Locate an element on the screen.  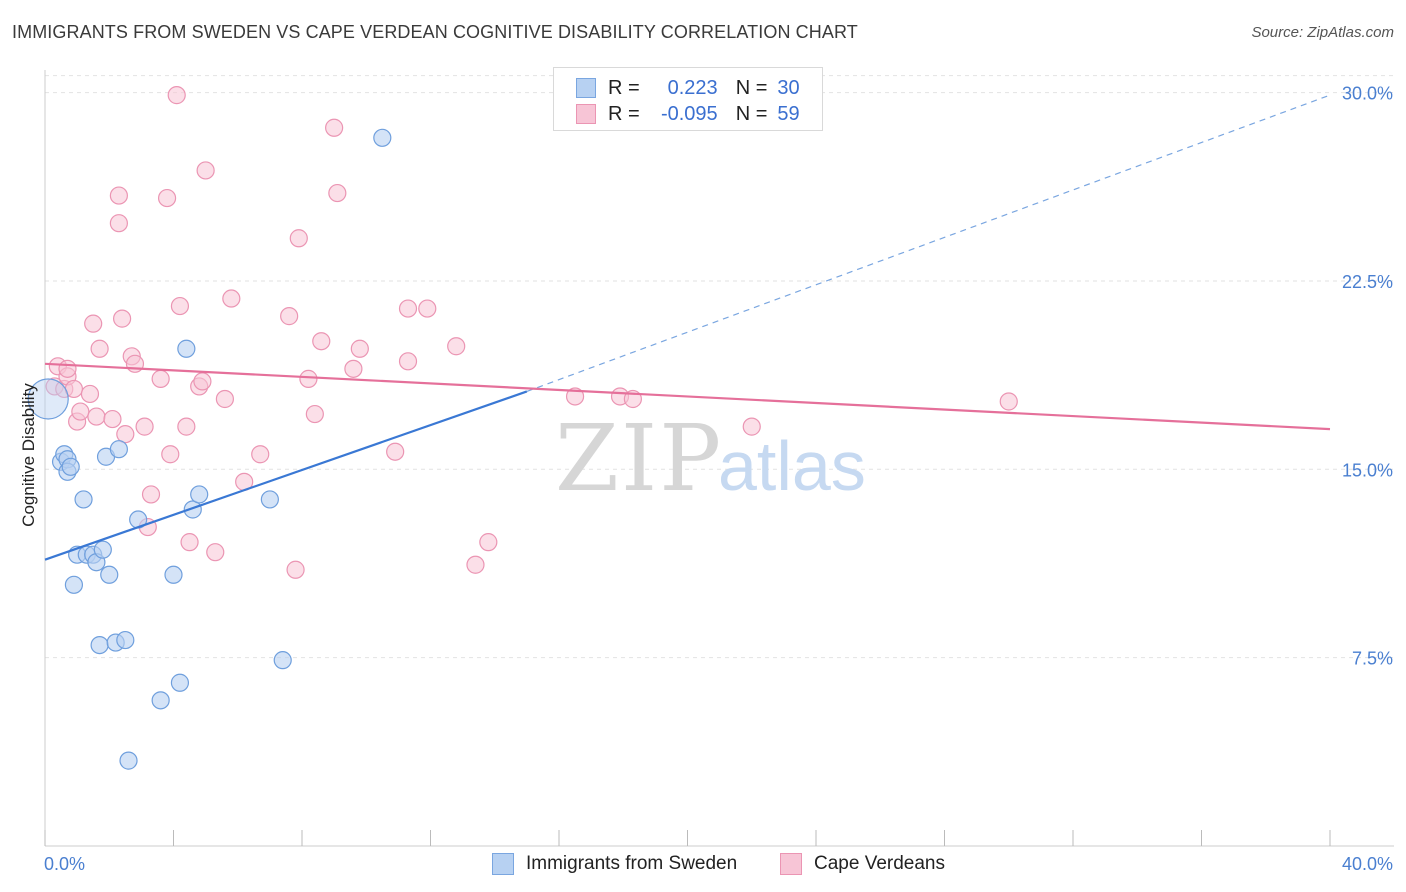
trend-line-cape-verdeans is located at coordinates (687, 396).